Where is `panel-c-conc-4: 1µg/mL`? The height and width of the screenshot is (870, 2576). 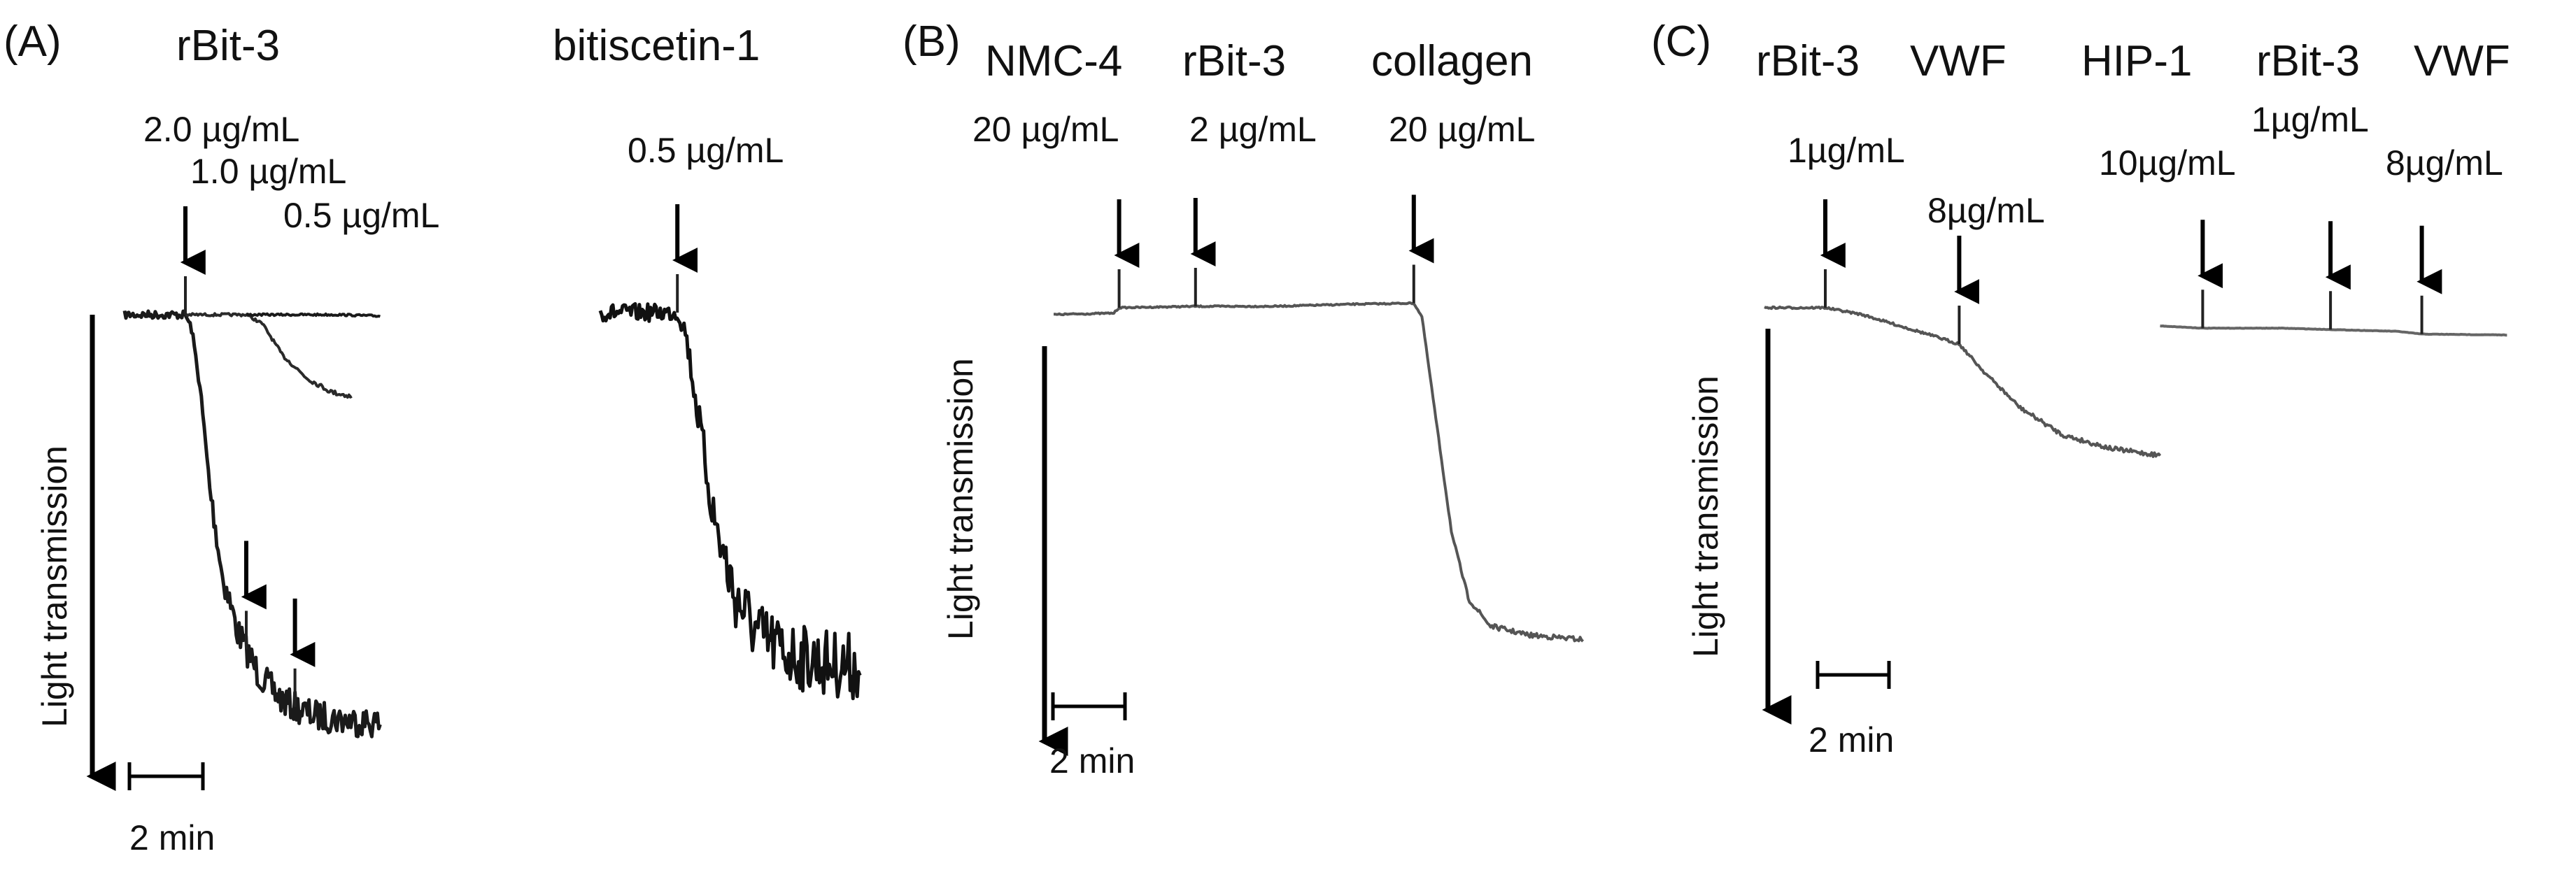 panel-c-conc-4: 1µg/mL is located at coordinates (2310, 119).